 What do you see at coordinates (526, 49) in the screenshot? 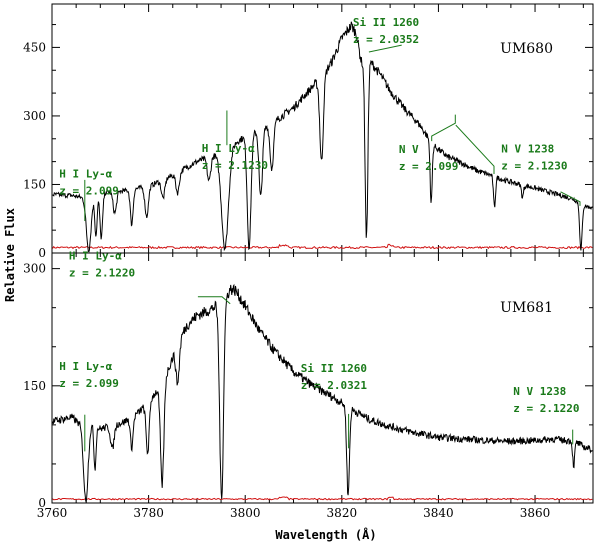
I see `panel-label: UM680` at bounding box center [526, 49].